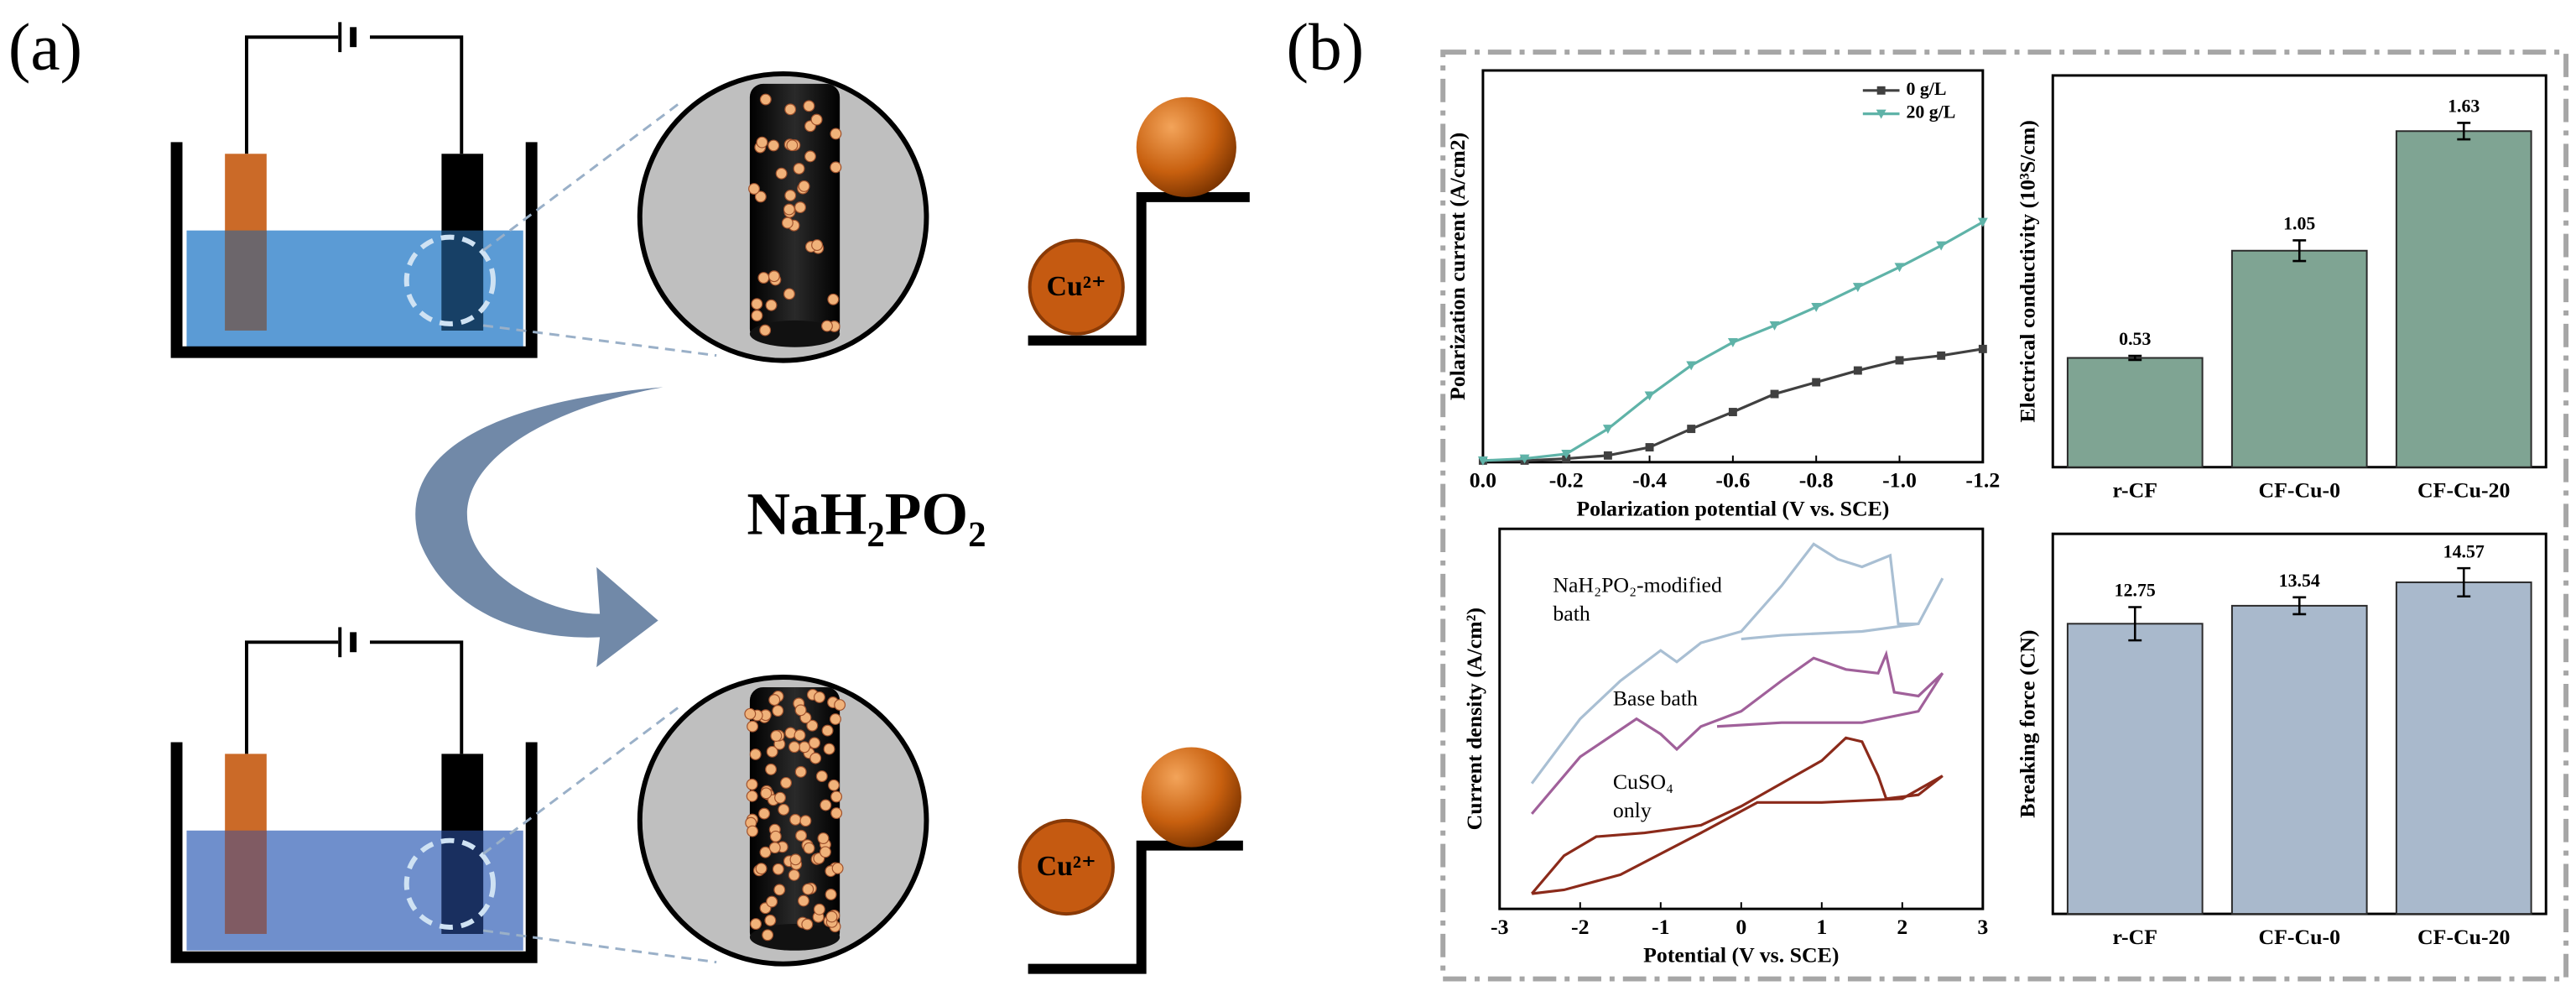 The width and height of the screenshot is (2576, 991). Describe the element at coordinates (1474, 719) in the screenshot. I see `y-axis-label: Current density (A/cm²)` at that location.